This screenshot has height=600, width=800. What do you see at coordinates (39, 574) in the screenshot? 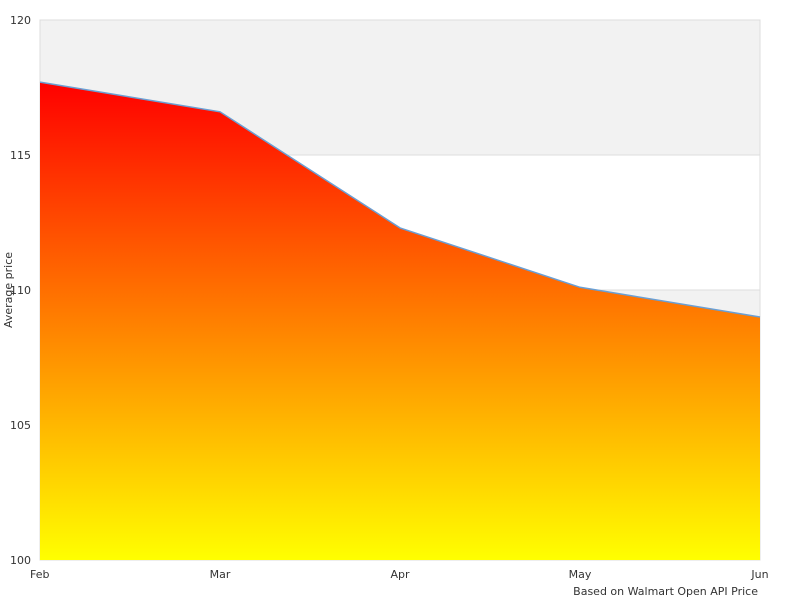
I see `x-tick-label: Feb` at bounding box center [39, 574].